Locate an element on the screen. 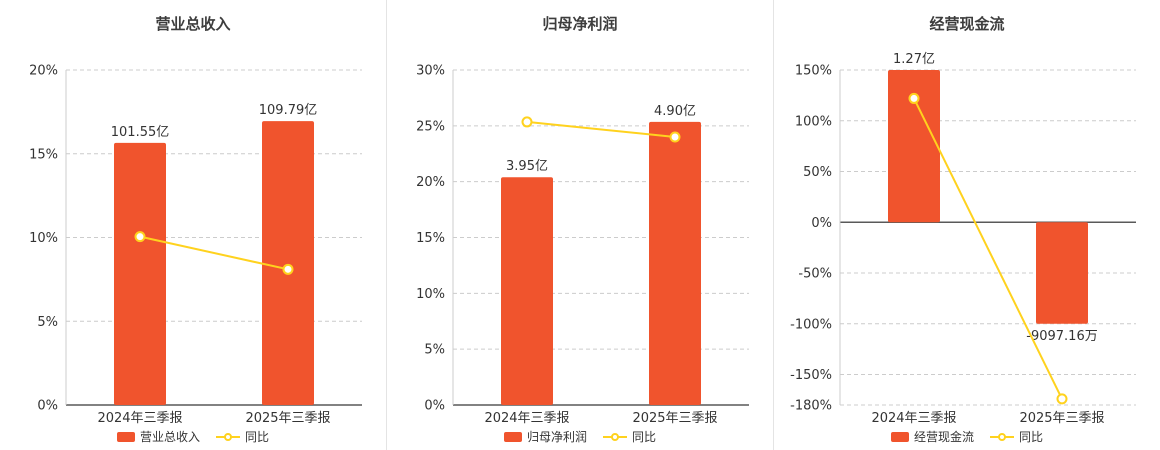  svg-text: -50% is located at coordinates (815, 274).